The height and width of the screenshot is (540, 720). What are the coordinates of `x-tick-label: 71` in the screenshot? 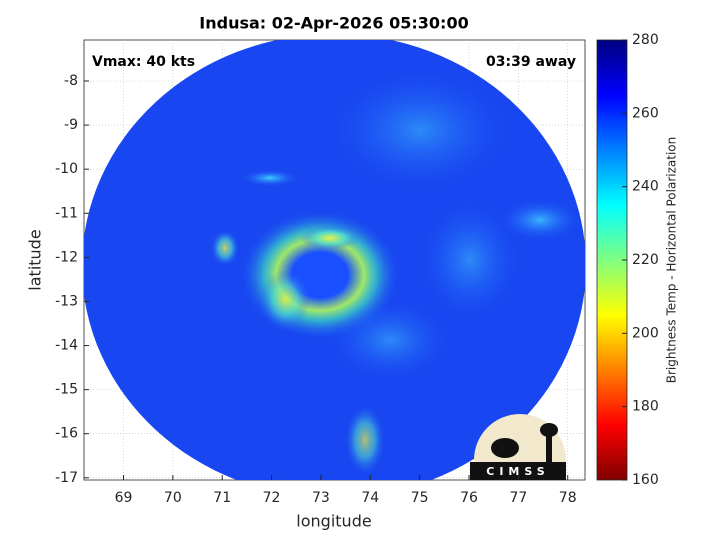 It's located at (222, 498).